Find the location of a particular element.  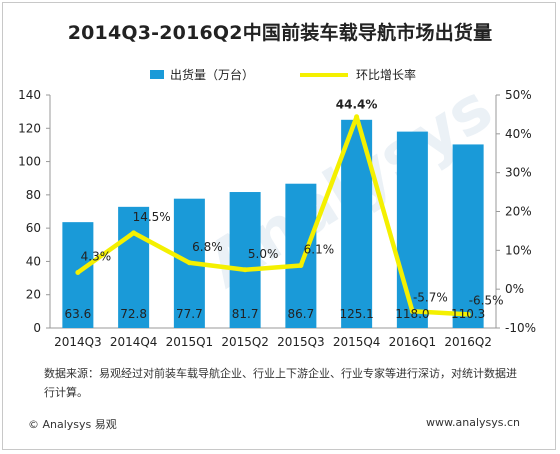

x-axis-tick-label: 2016Q1 is located at coordinates (413, 342).